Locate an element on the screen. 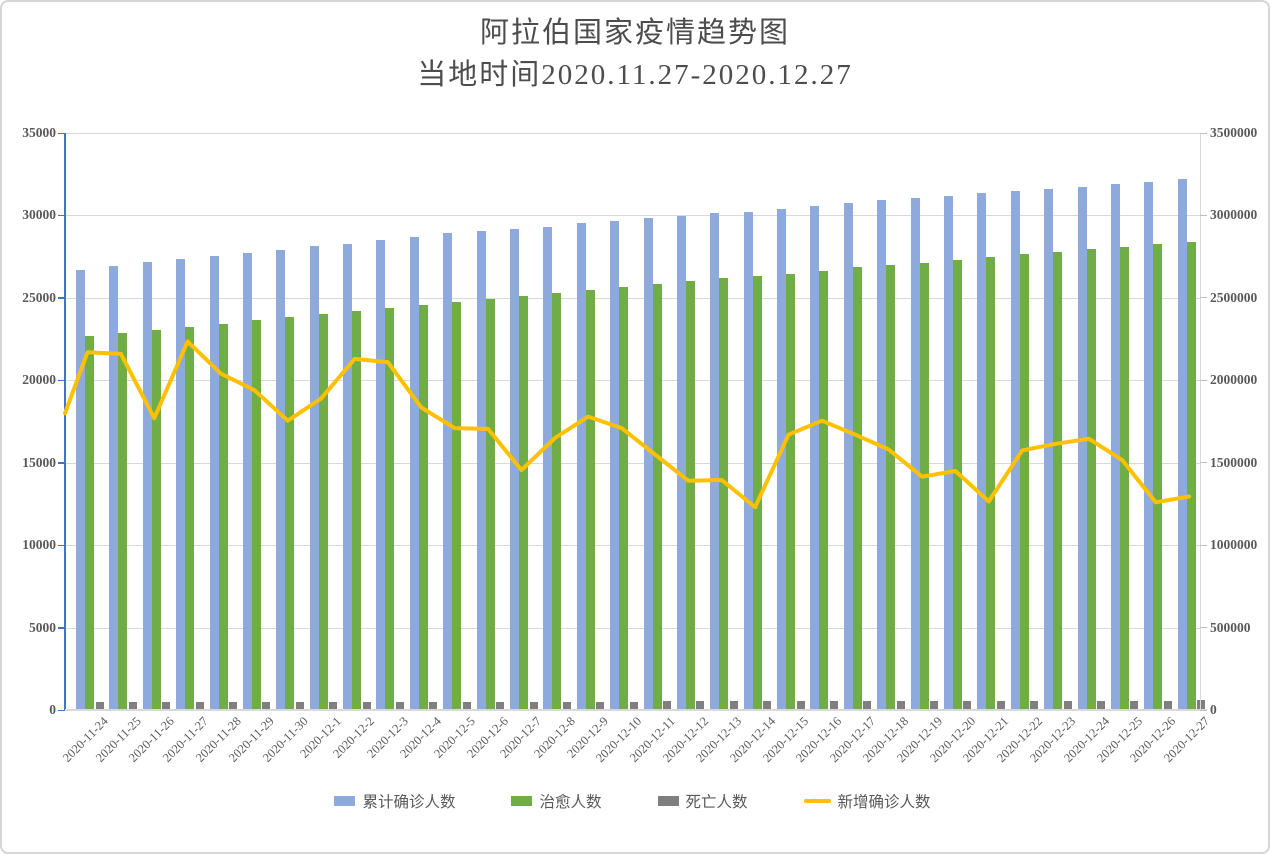 The image size is (1270, 854). deaths-swatch is located at coordinates (668, 801).